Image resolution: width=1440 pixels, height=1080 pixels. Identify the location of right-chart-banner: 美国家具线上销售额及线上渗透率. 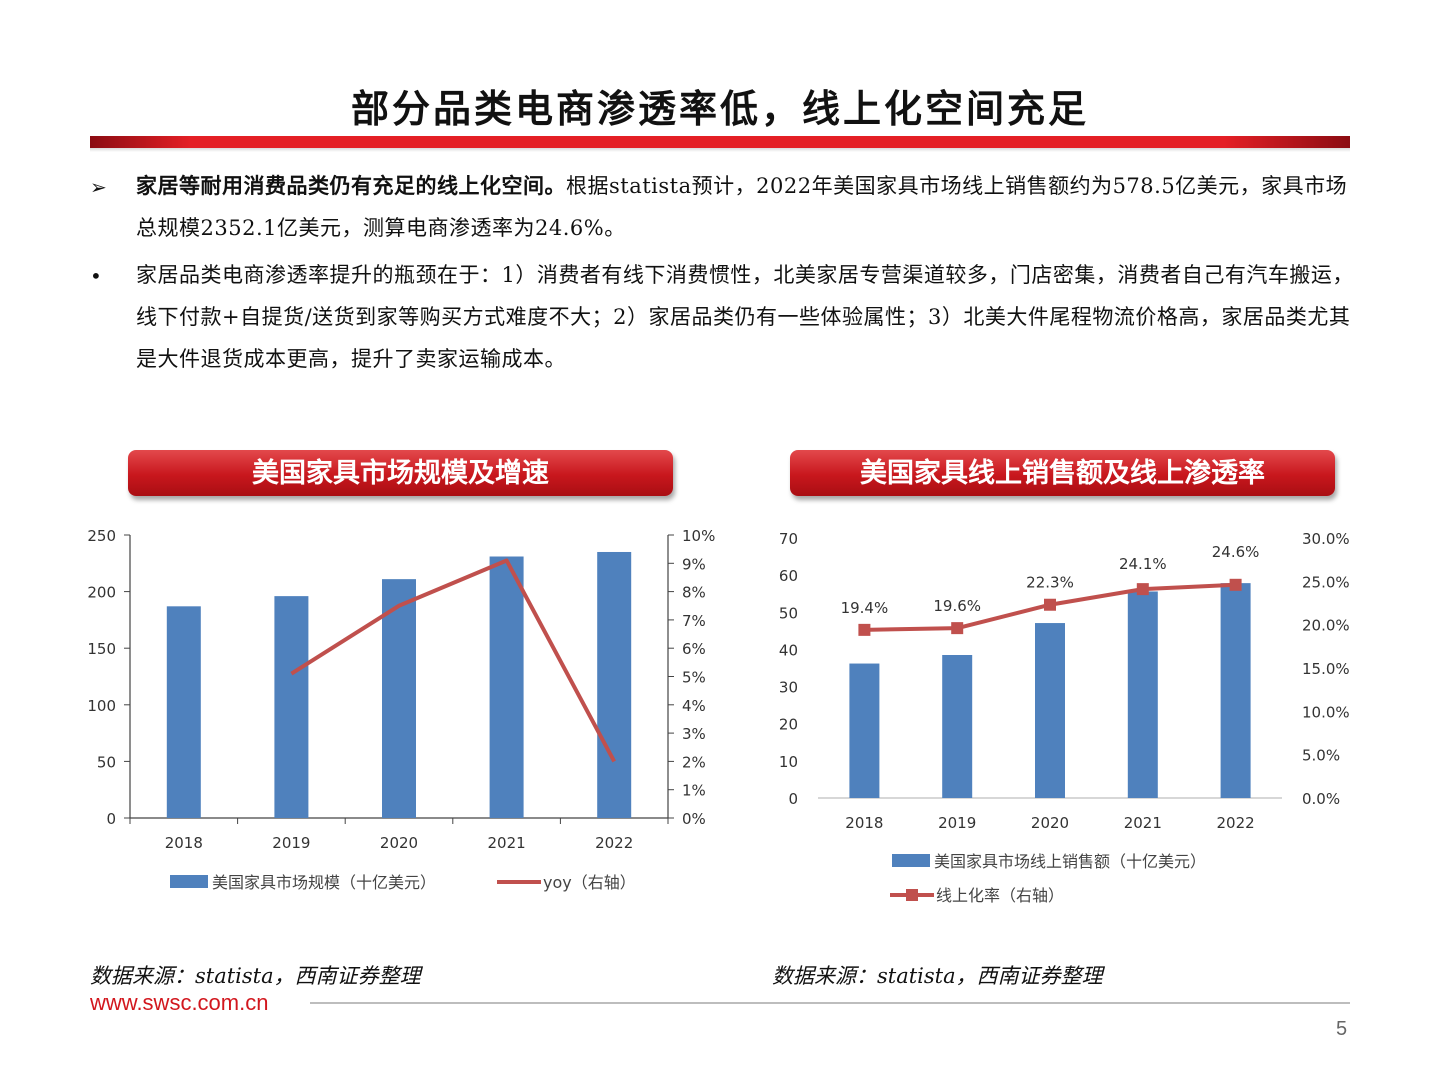
(1062, 473).